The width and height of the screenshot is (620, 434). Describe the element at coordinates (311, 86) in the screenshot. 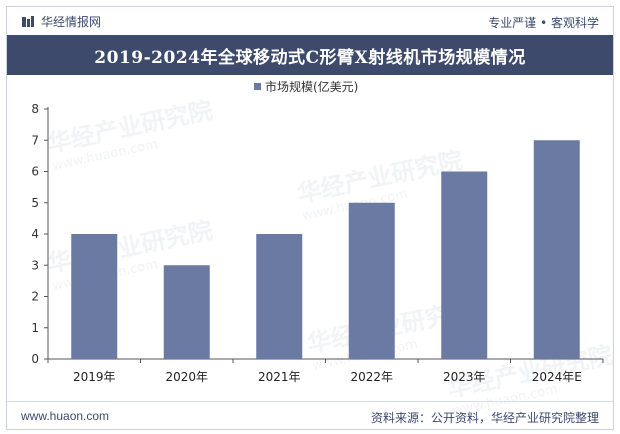

I see `legend-label: 市场规模(亿美元)` at that location.